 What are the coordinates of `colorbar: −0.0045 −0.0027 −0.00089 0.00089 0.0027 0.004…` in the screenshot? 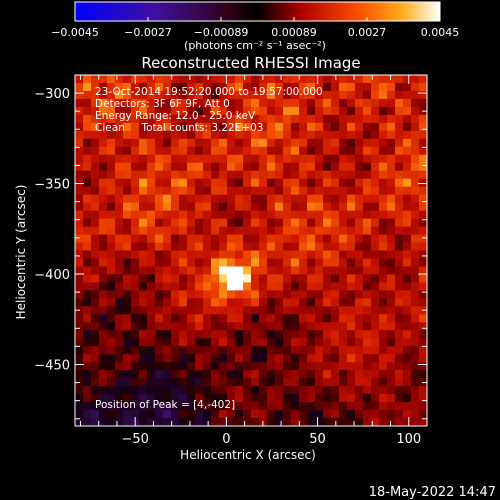 It's located at (255, 26).